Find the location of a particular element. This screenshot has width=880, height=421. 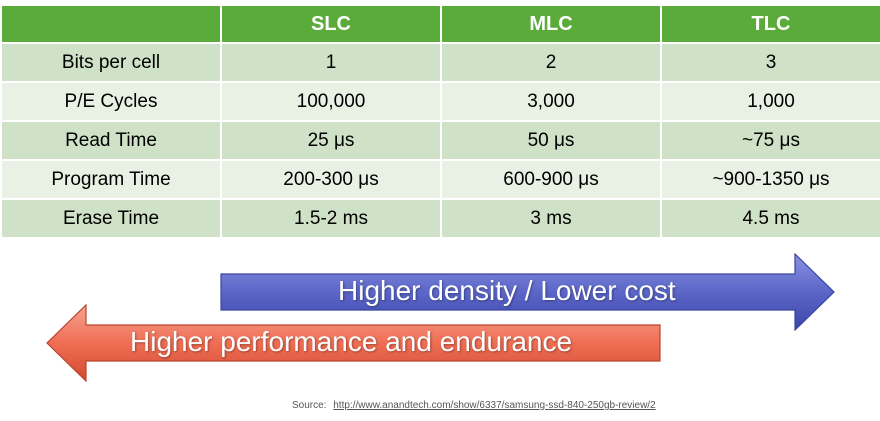

left-arrow-label: Higher performance and endurance is located at coordinates (351, 341).